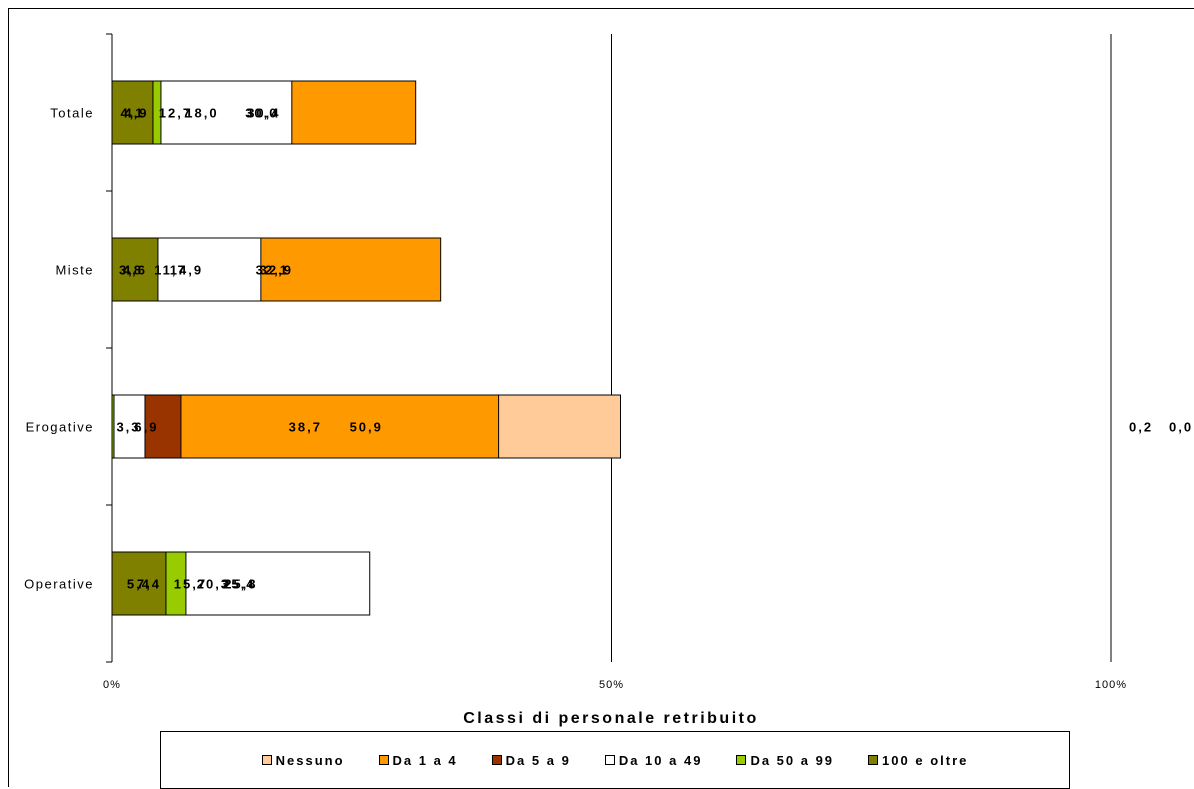 The width and height of the screenshot is (1194, 789). I want to click on data-label: 15,7, so click(190, 584).